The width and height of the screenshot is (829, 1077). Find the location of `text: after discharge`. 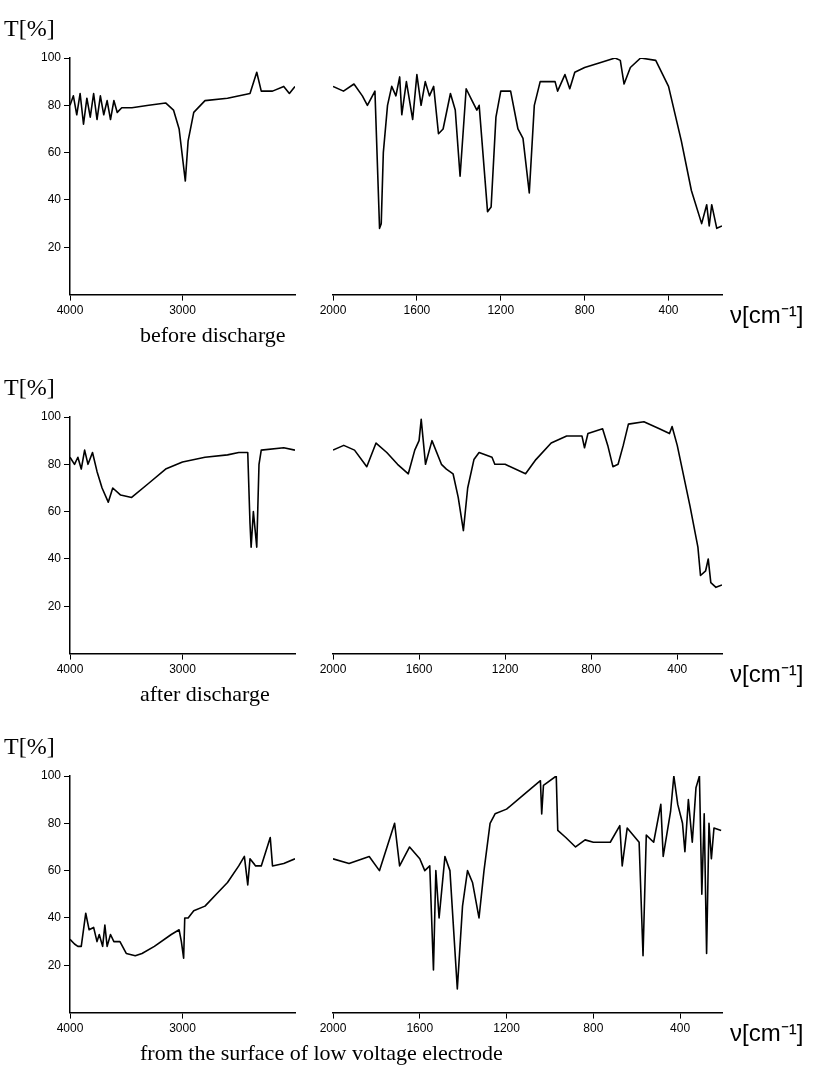

text: after discharge is located at coordinates (205, 694).